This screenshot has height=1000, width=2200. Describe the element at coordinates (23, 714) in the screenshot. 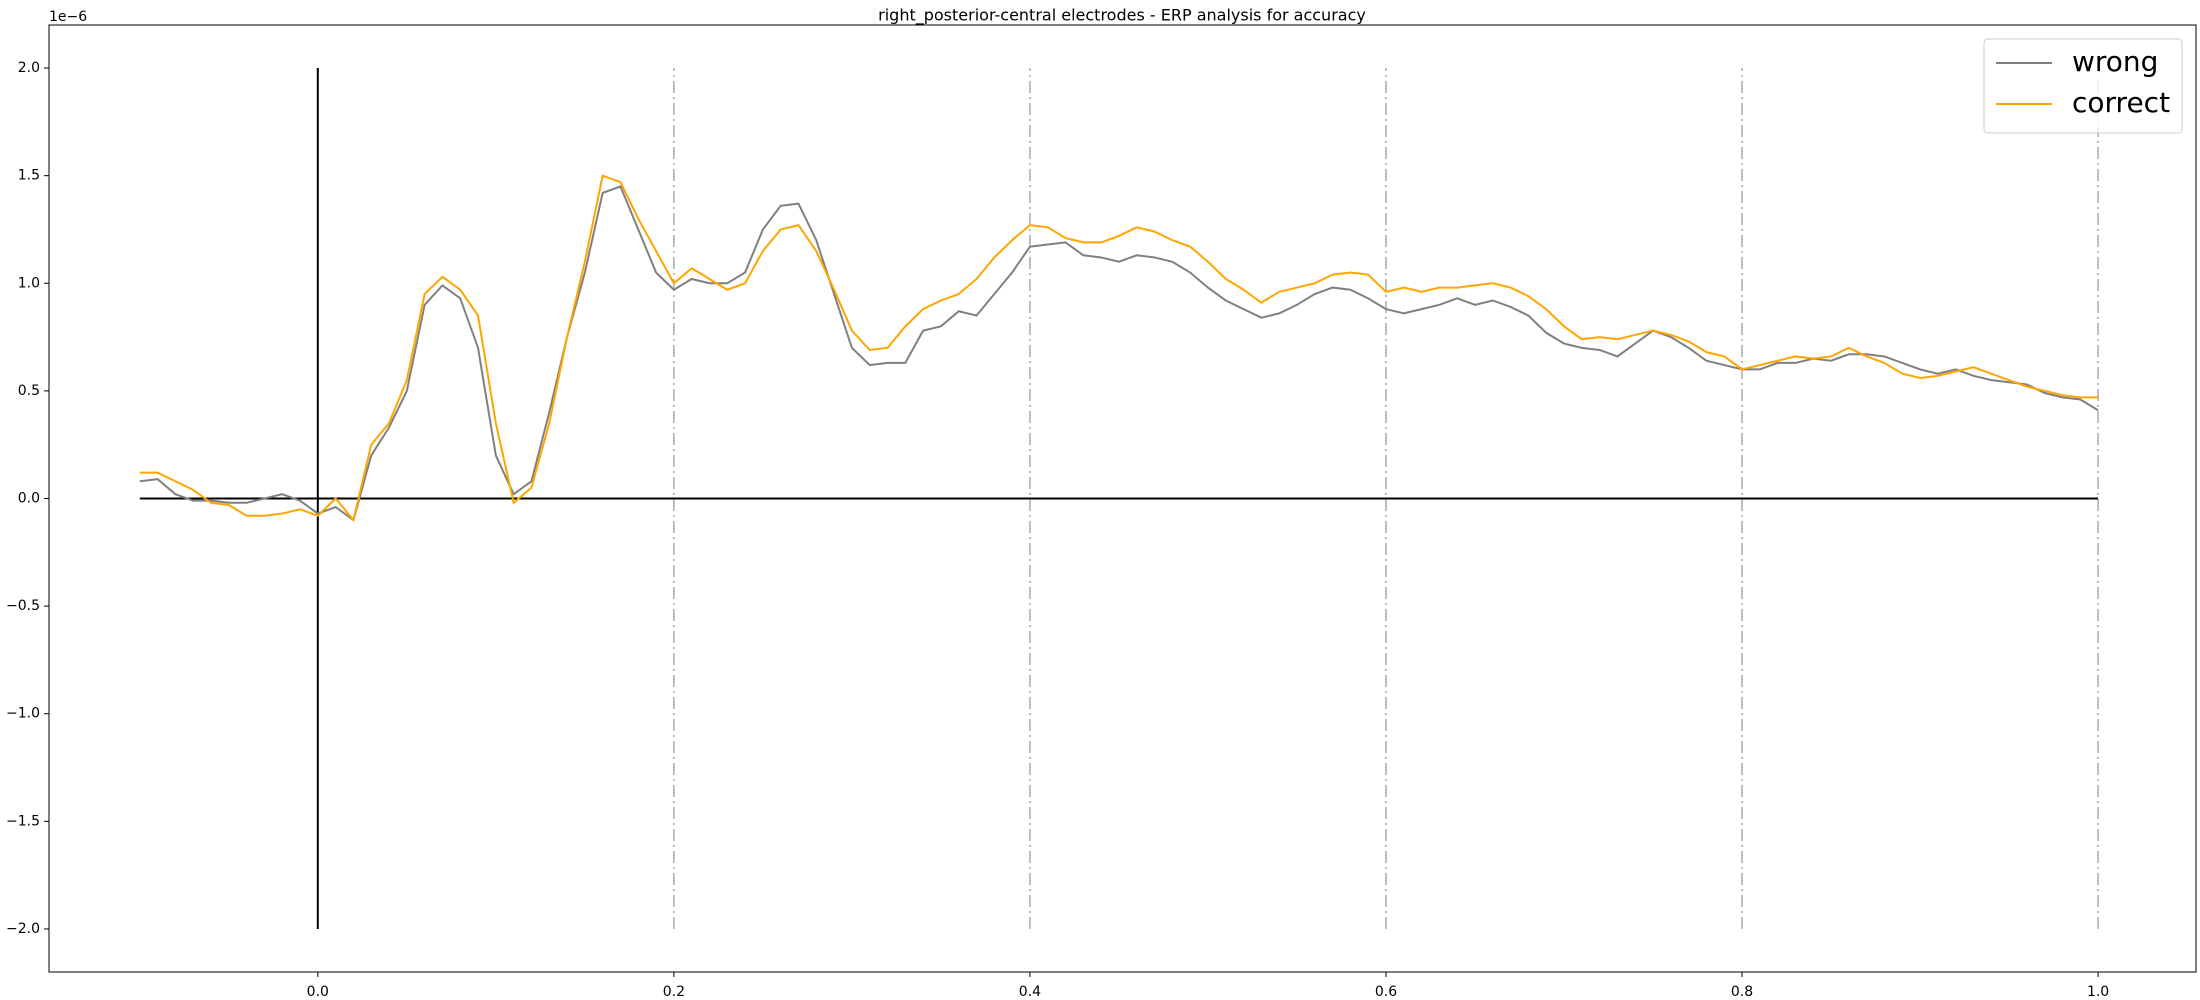

I see `y-tick-label: −1.0` at that location.